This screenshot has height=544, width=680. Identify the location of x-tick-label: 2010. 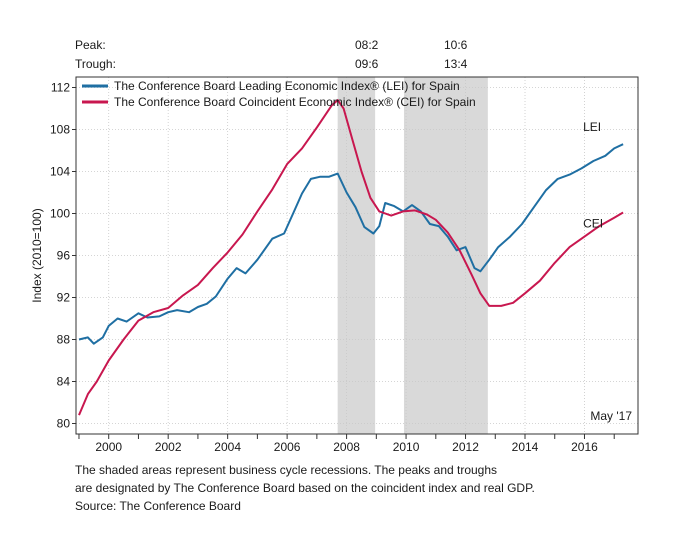
(406, 447).